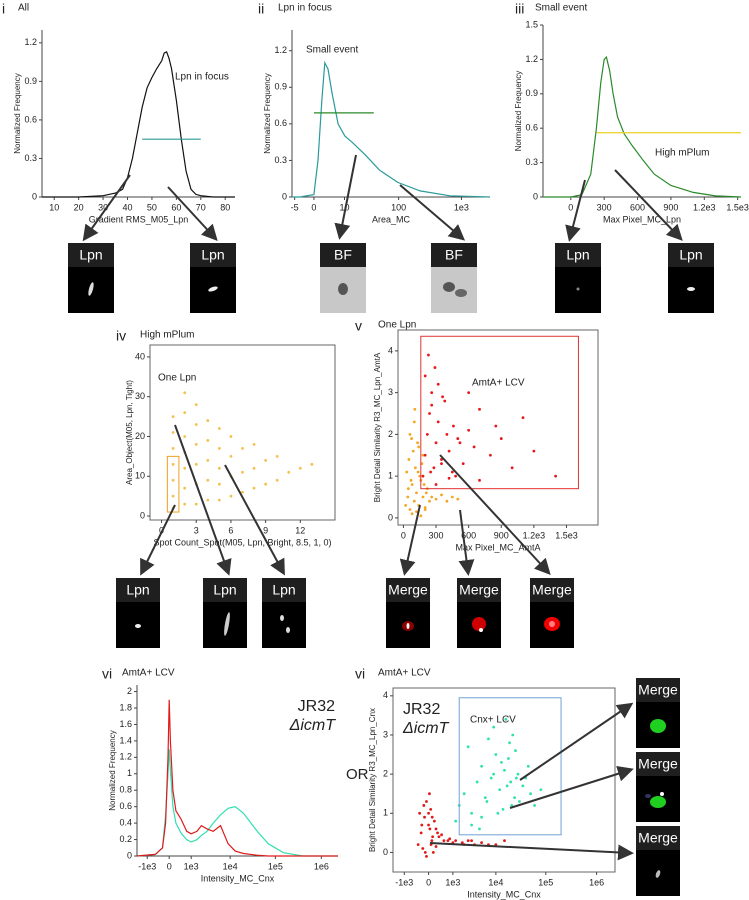  Describe the element at coordinates (637, 207) in the screenshot. I see `x-tick-label: 600` at that location.